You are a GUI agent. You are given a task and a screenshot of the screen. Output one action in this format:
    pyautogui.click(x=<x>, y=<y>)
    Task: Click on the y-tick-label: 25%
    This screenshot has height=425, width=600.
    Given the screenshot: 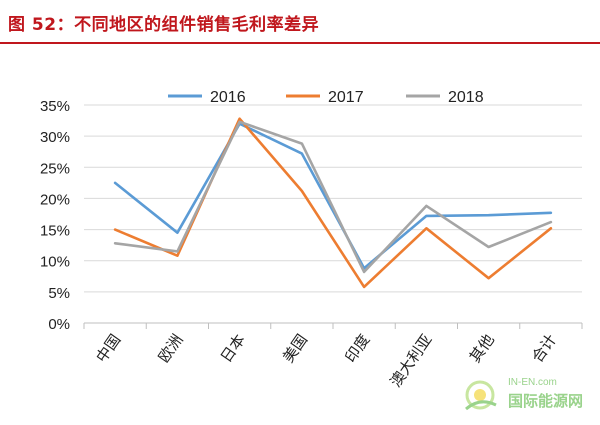 What is the action you would take?
    pyautogui.click(x=55, y=168)
    